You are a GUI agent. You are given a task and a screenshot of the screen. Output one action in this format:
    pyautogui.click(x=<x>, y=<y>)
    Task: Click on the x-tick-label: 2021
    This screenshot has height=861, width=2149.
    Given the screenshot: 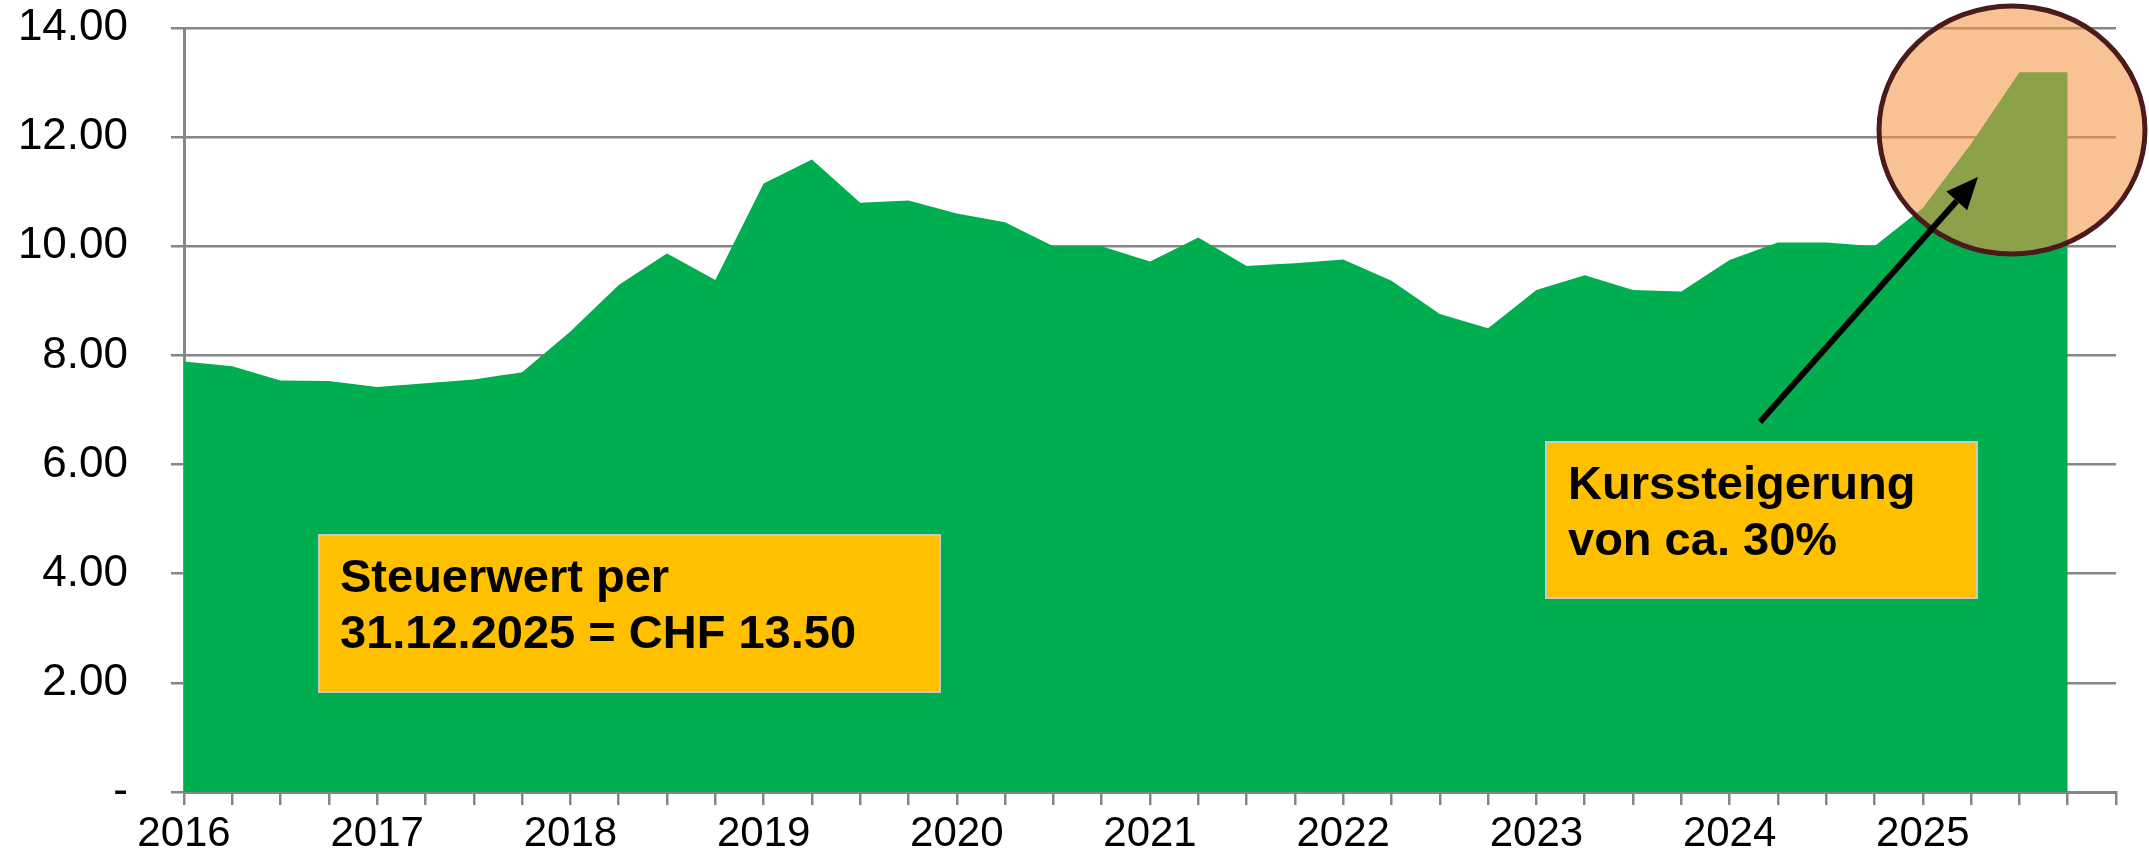 What is the action you would take?
    pyautogui.click(x=1150, y=831)
    